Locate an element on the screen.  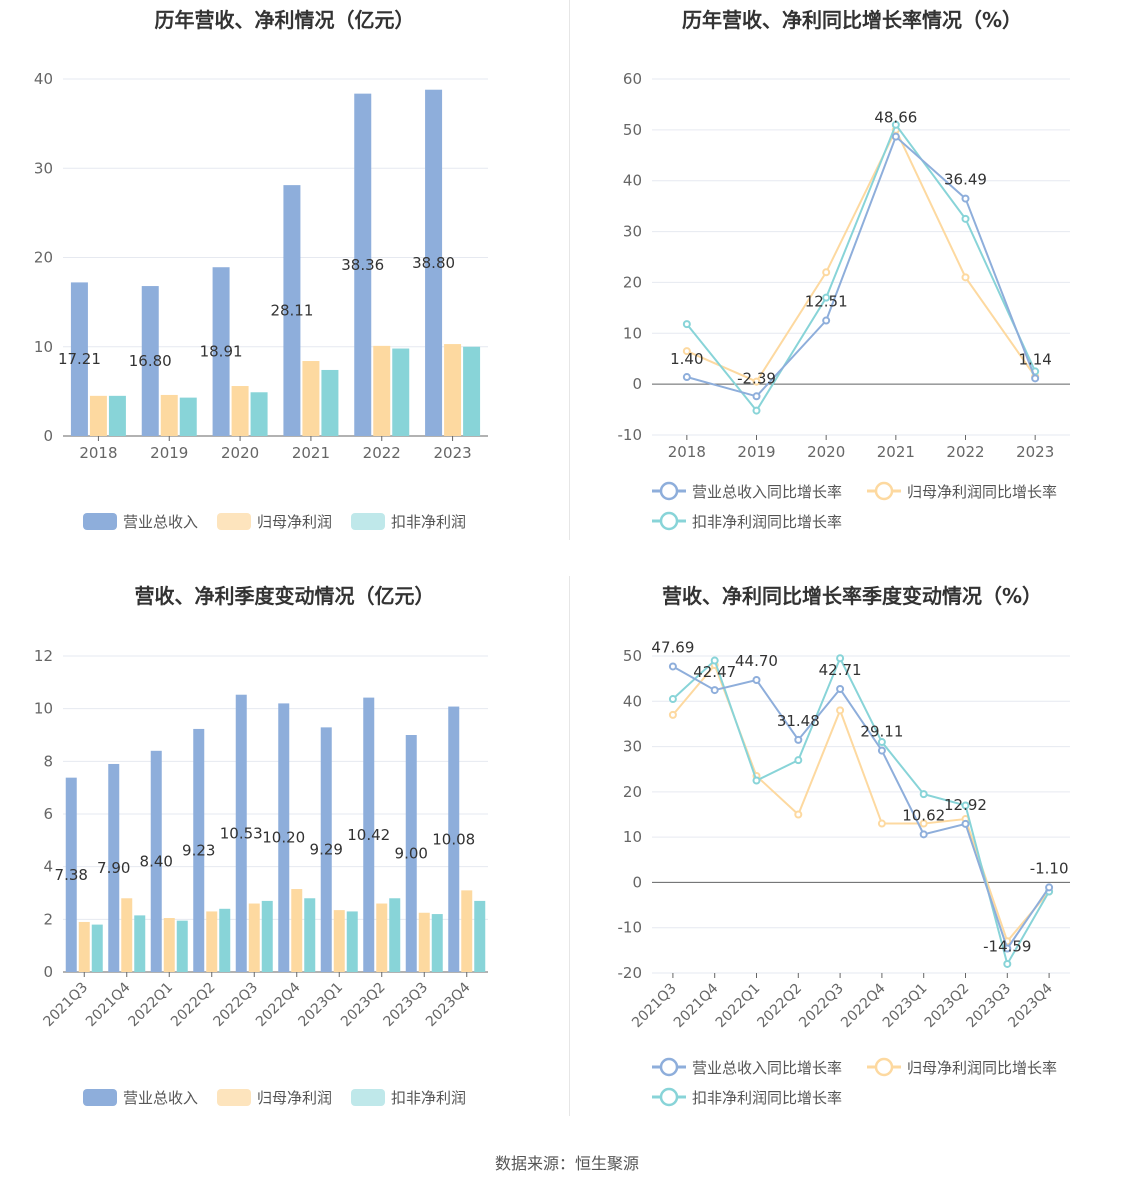
x-tick-label: 2022Q1 is located at coordinates (738, 1006).